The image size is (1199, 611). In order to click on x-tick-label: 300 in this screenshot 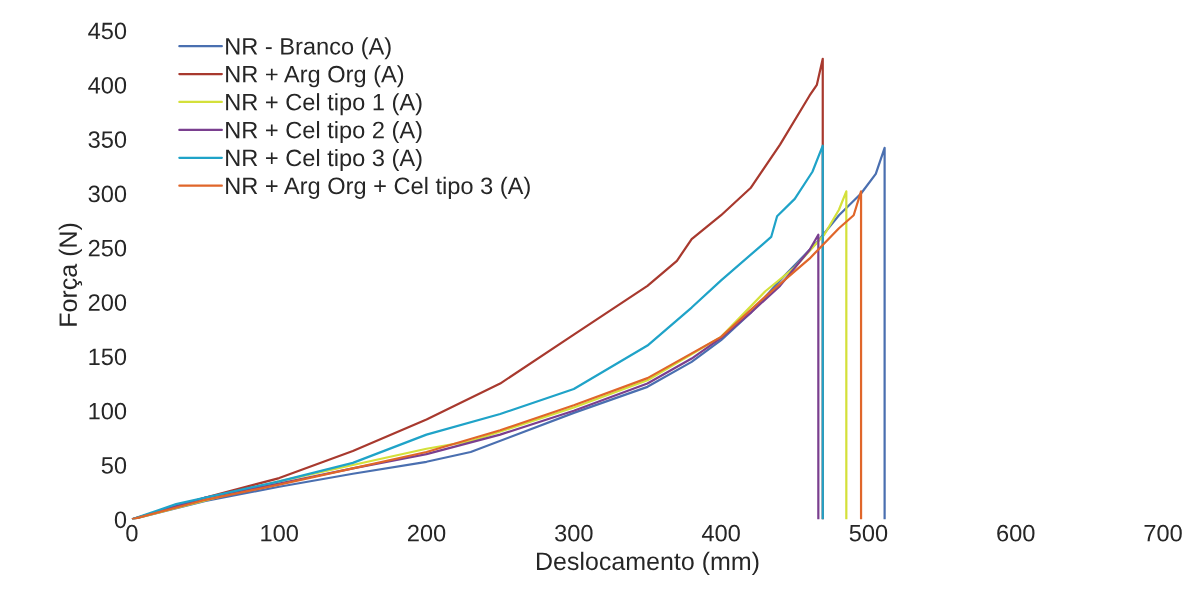, I will do `click(574, 533)`.